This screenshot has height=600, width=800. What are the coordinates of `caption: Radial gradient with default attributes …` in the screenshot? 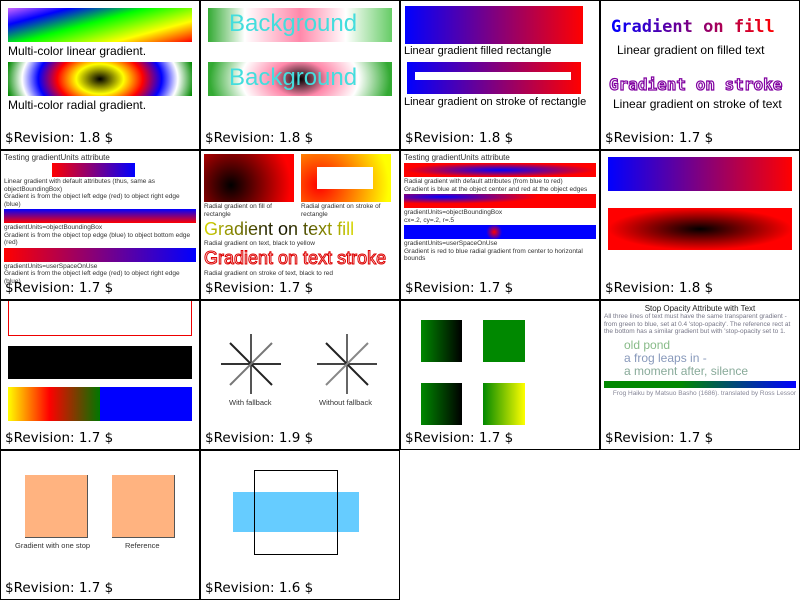 It's located at (483, 181).